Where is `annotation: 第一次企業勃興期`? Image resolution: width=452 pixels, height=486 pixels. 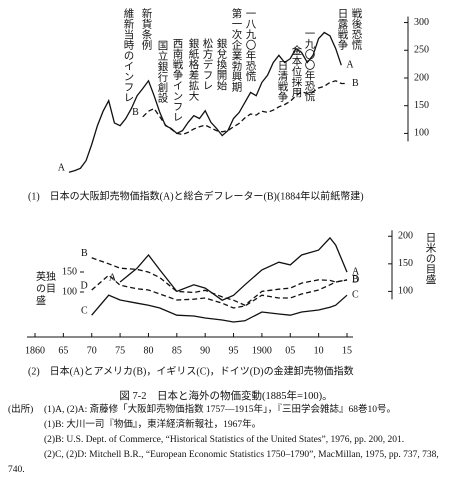
annotation: 第一次企業勃興期 is located at coordinates (236, 50).